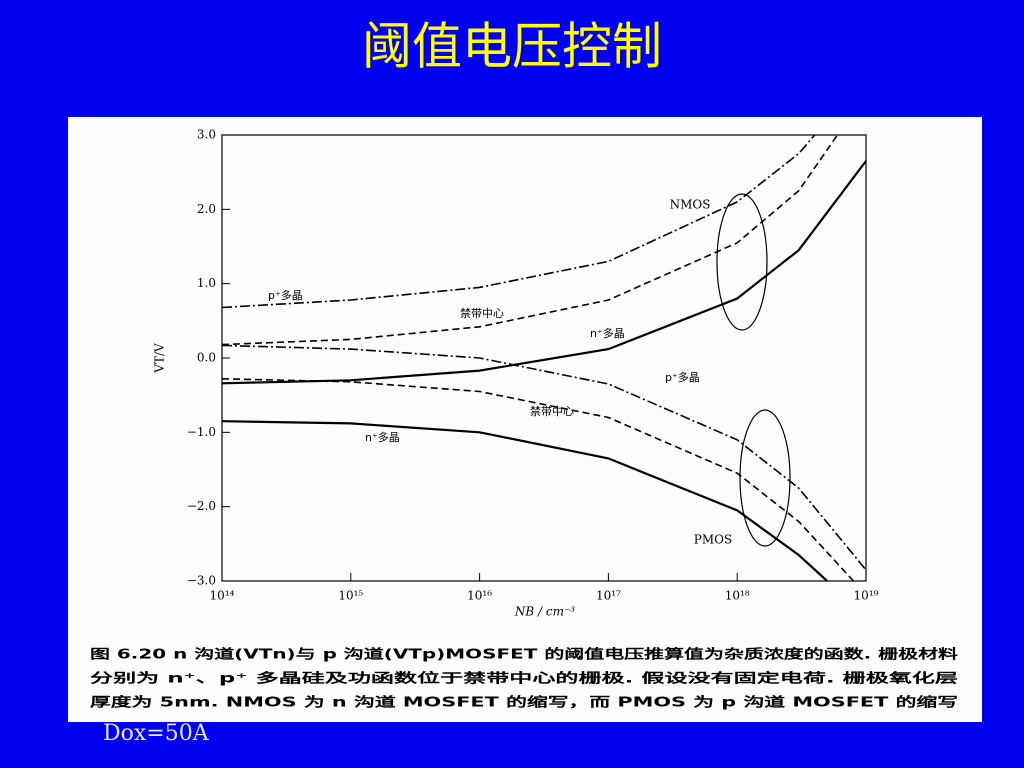  Describe the element at coordinates (201, 432) in the screenshot. I see `y-tick-label: −1.0` at that location.